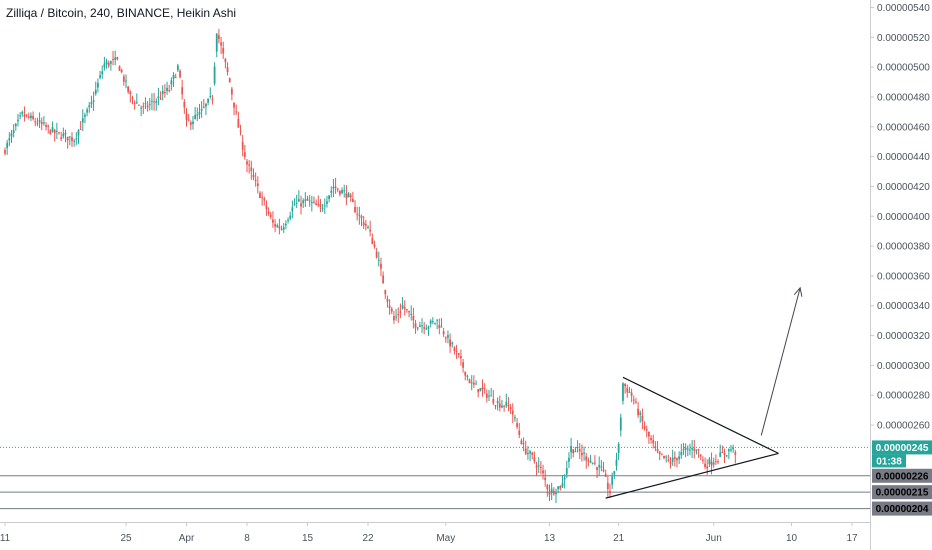  Describe the element at coordinates (714, 538) in the screenshot. I see `time-tick-label: Jun` at that location.